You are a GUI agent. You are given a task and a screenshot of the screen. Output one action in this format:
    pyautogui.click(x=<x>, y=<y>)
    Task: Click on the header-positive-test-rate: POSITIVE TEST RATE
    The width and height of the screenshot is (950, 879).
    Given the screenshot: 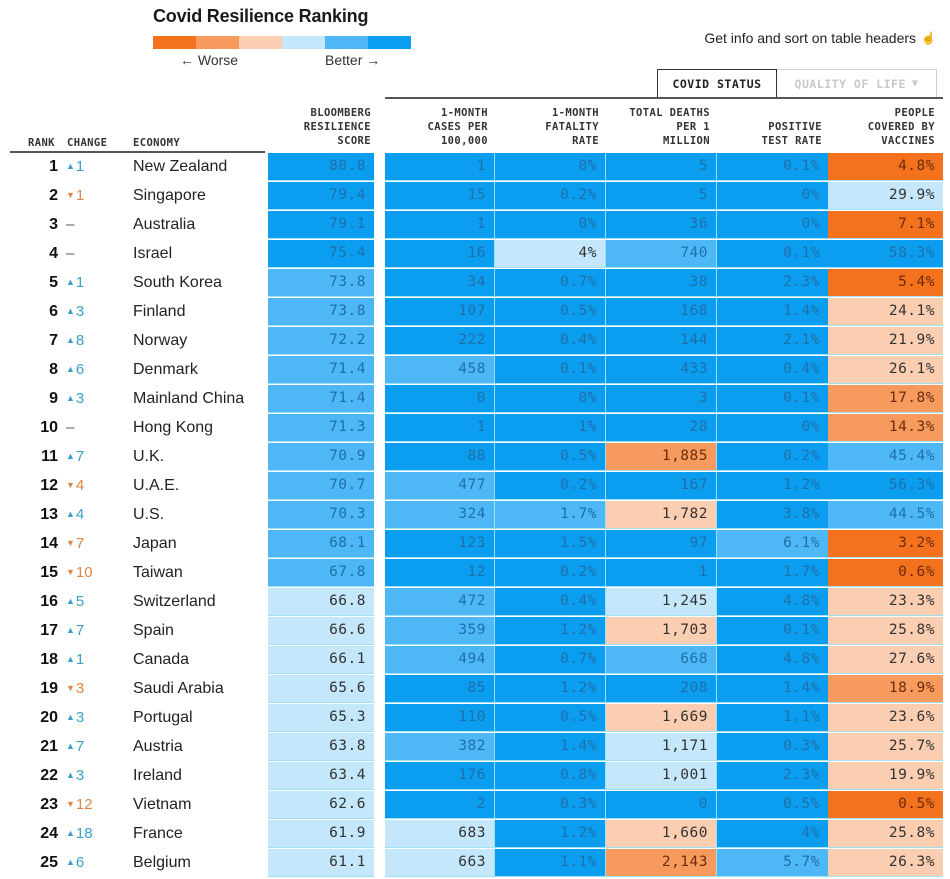 What is the action you would take?
    pyautogui.click(x=769, y=134)
    